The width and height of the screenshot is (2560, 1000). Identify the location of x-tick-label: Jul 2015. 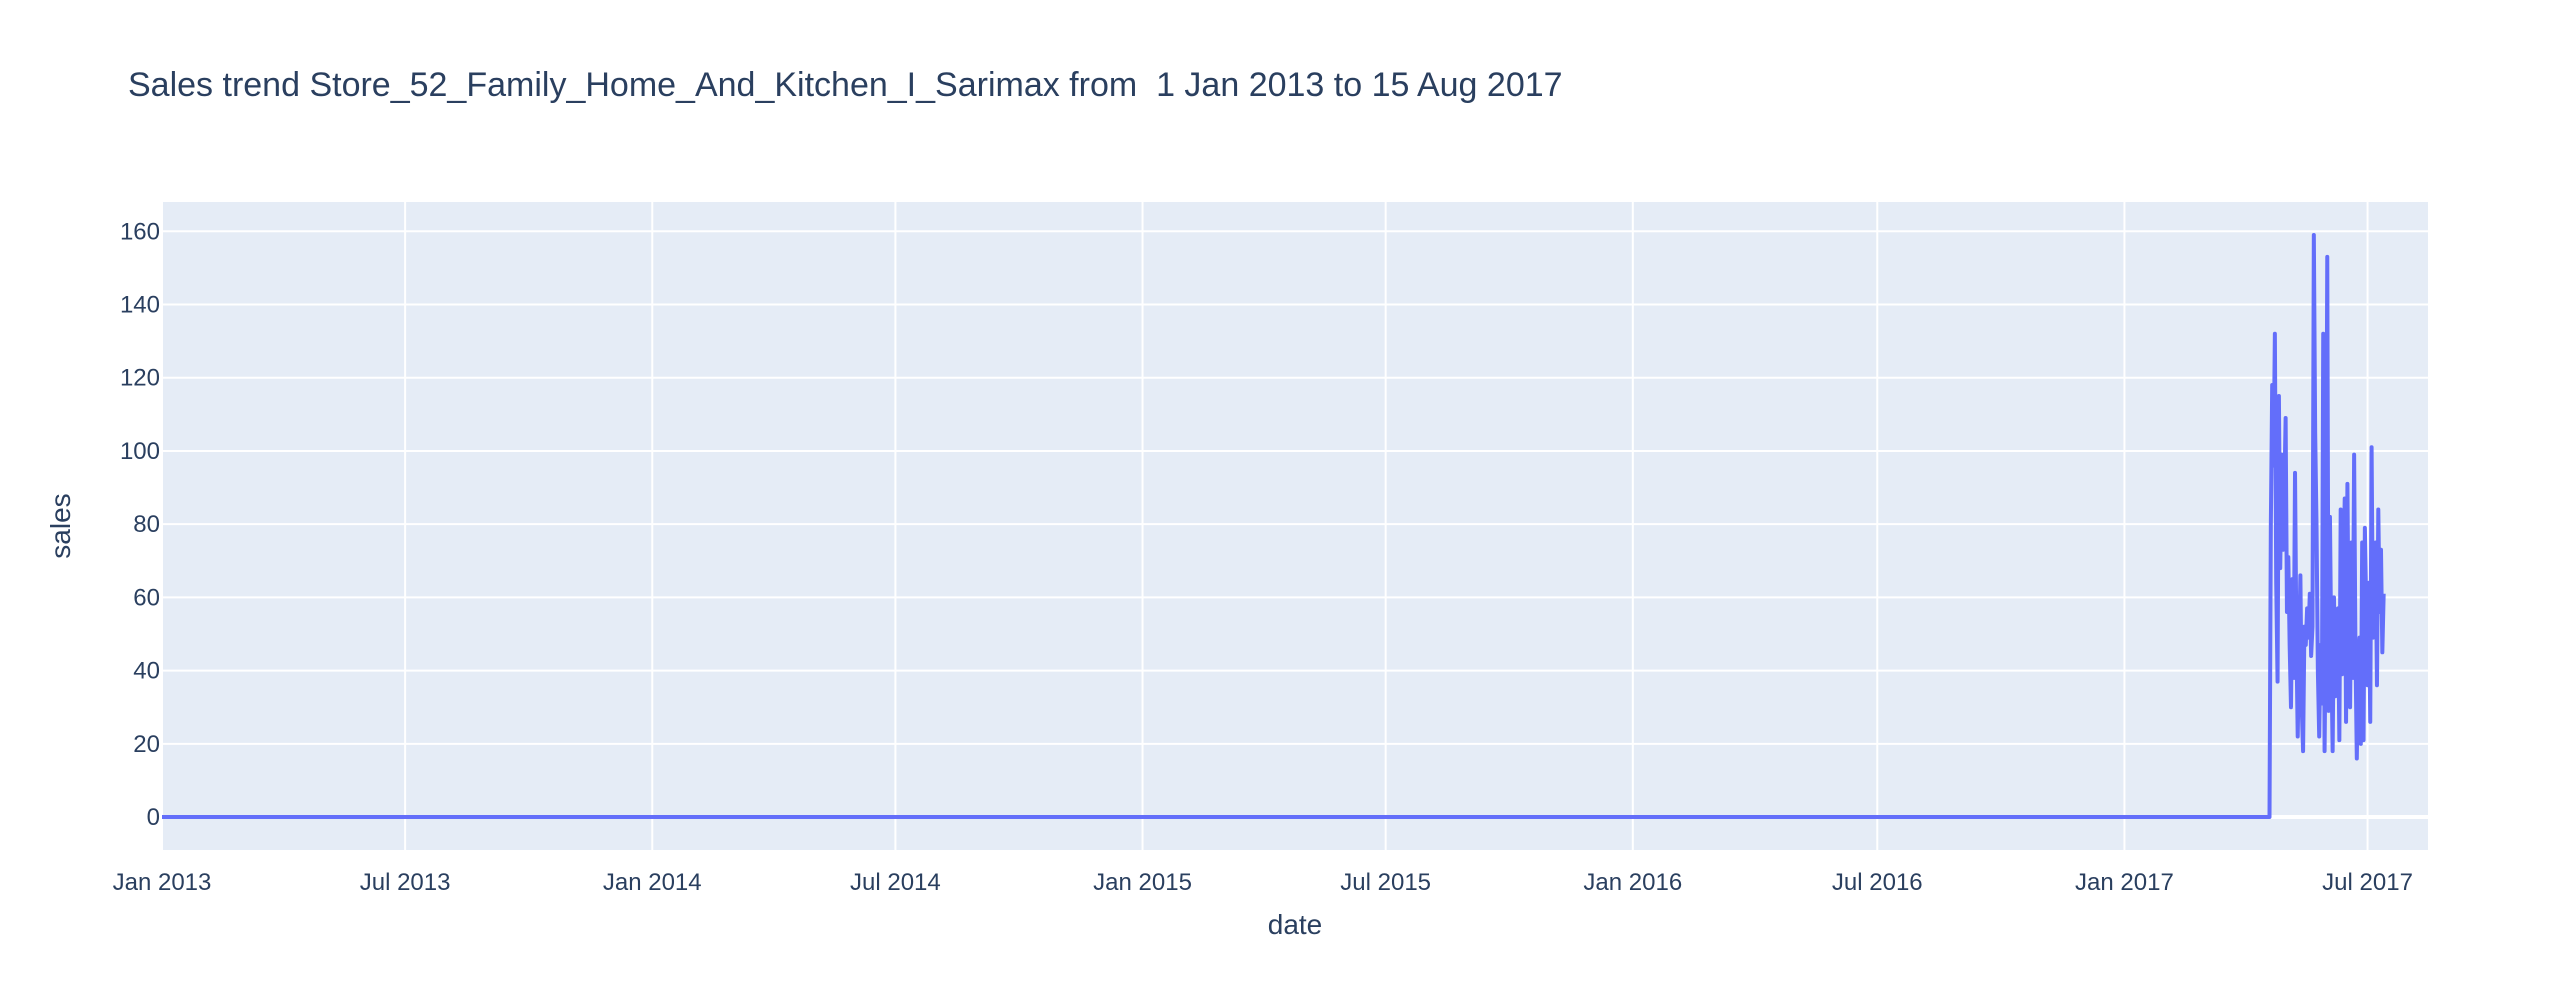
(1385, 882).